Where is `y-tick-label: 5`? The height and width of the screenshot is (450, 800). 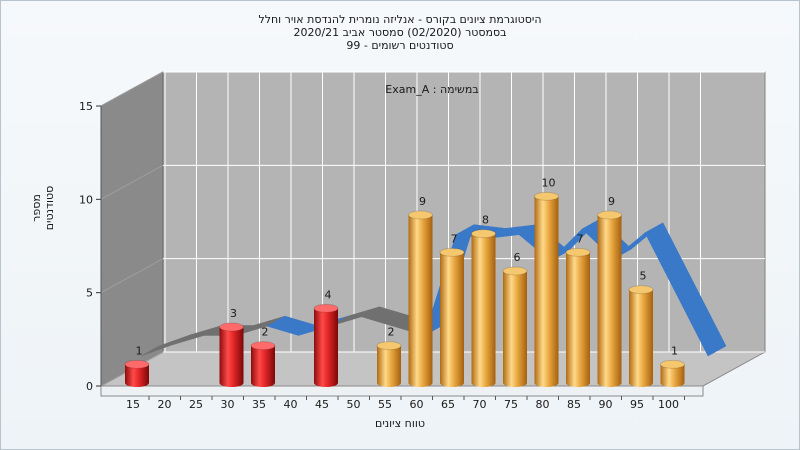
y-tick-label: 5 is located at coordinates (89, 293).